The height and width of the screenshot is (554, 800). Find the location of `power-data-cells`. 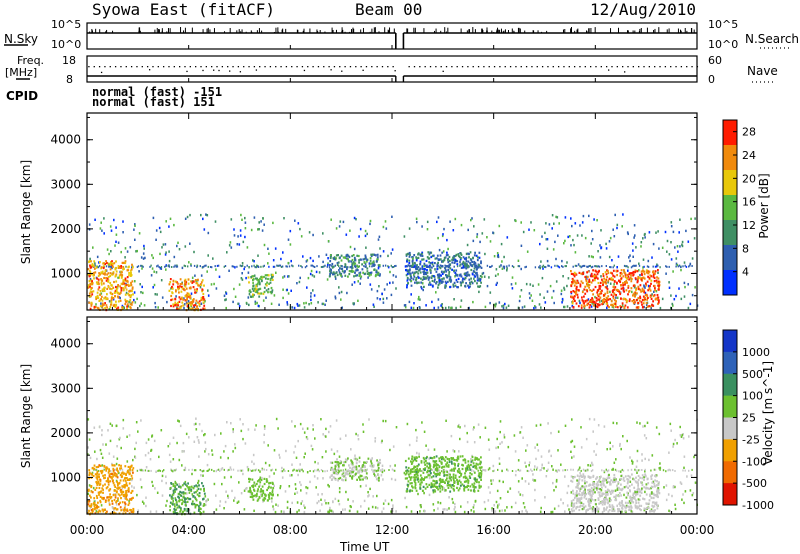

power-data-cells is located at coordinates (393, 262).